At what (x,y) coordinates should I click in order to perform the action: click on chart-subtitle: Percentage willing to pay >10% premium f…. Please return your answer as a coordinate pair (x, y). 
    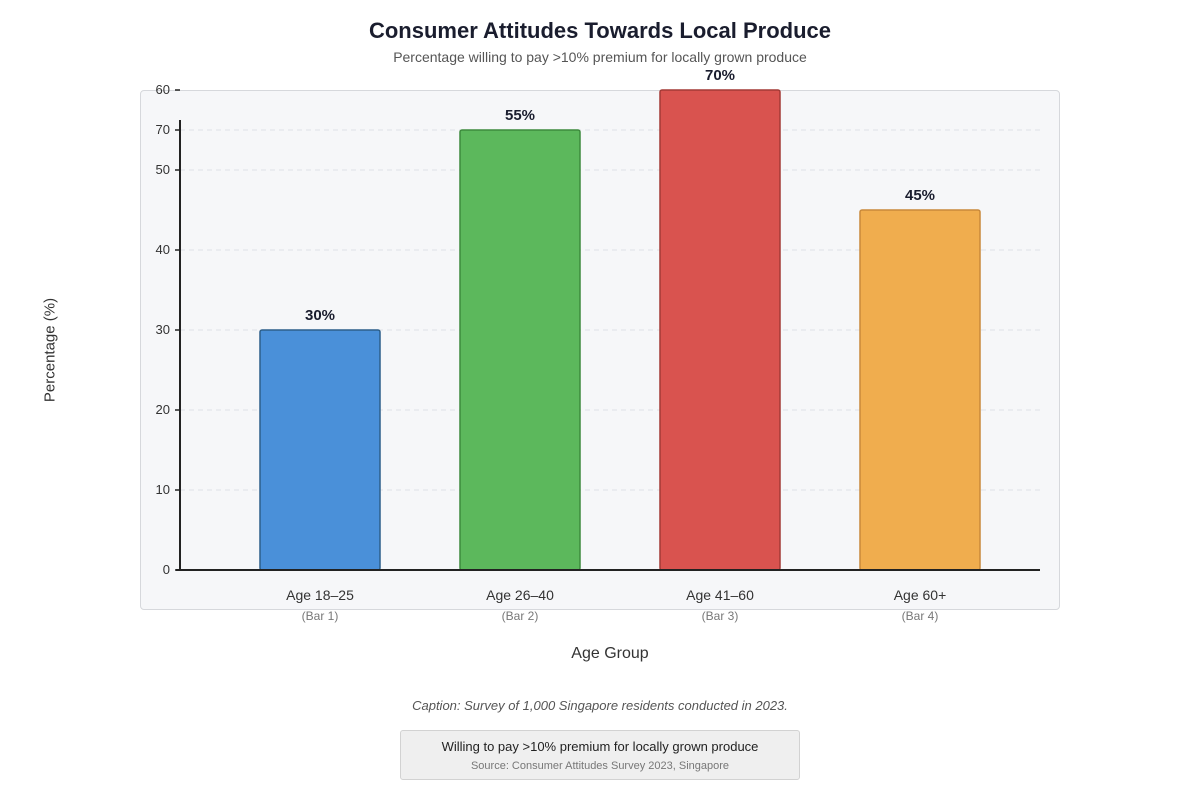
    Looking at the image, I should click on (600, 57).